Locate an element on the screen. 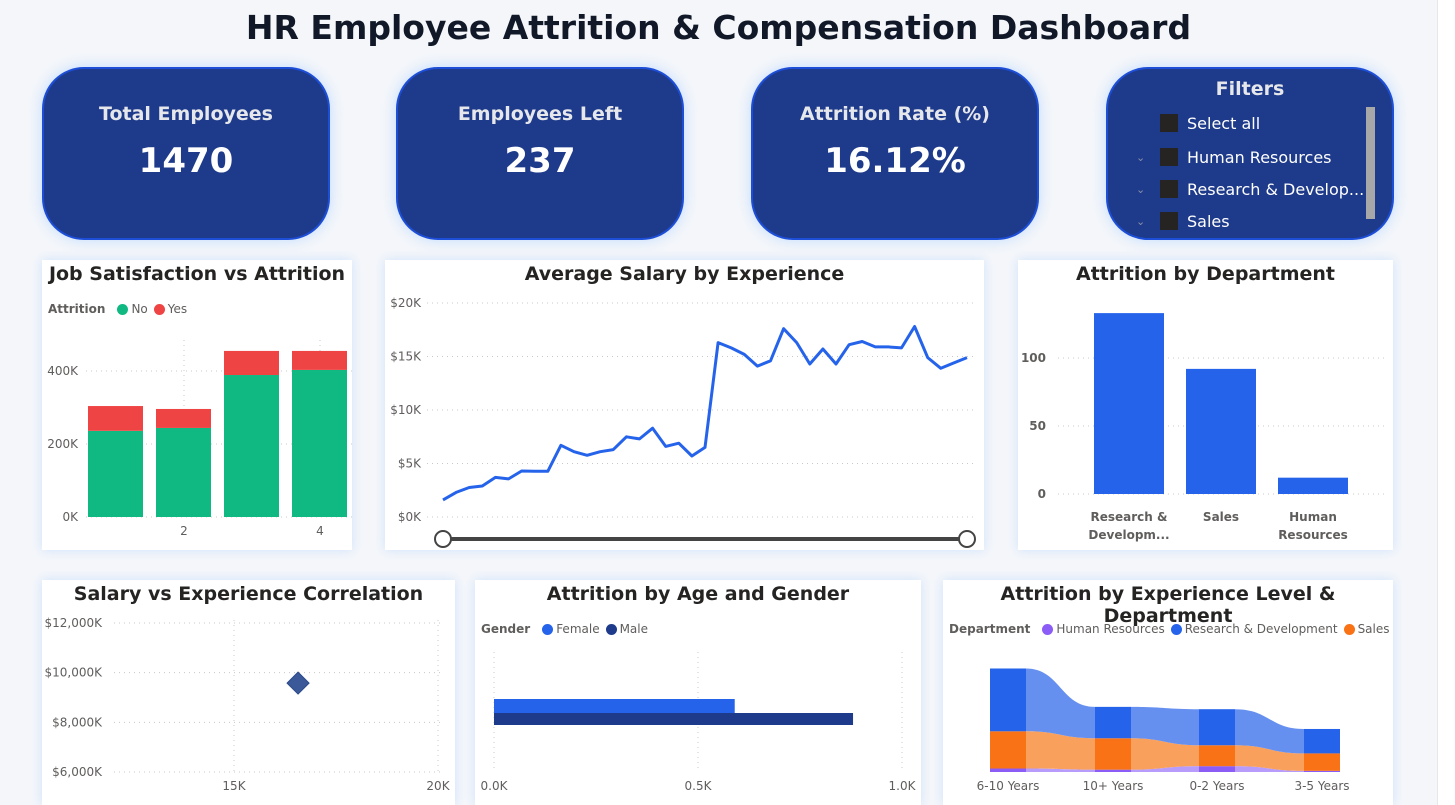 Image resolution: width=1455 pixels, height=805 pixels. legend-item: Sales is located at coordinates (1373, 629).